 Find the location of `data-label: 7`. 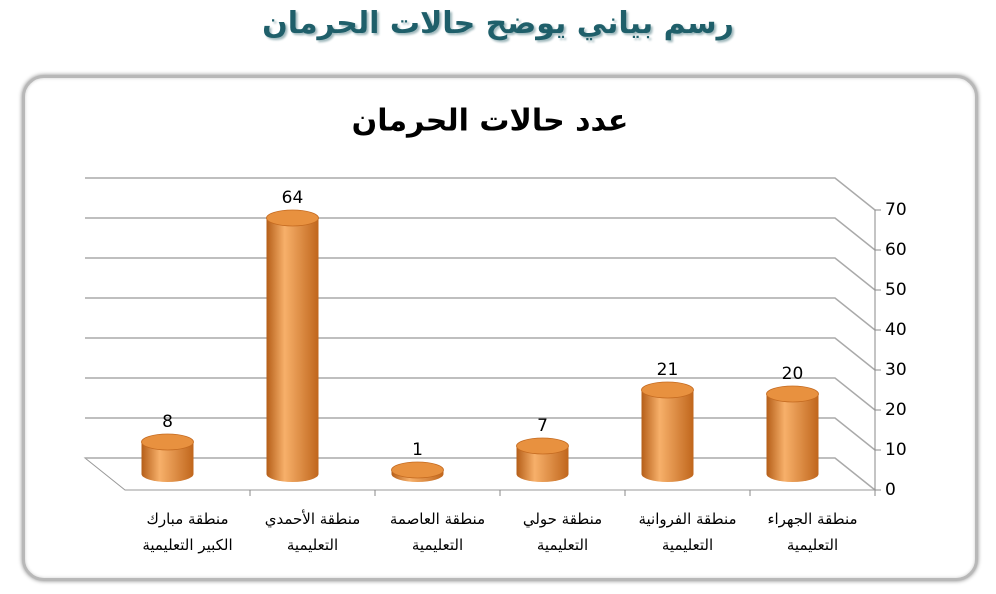

data-label: 7 is located at coordinates (542, 426).